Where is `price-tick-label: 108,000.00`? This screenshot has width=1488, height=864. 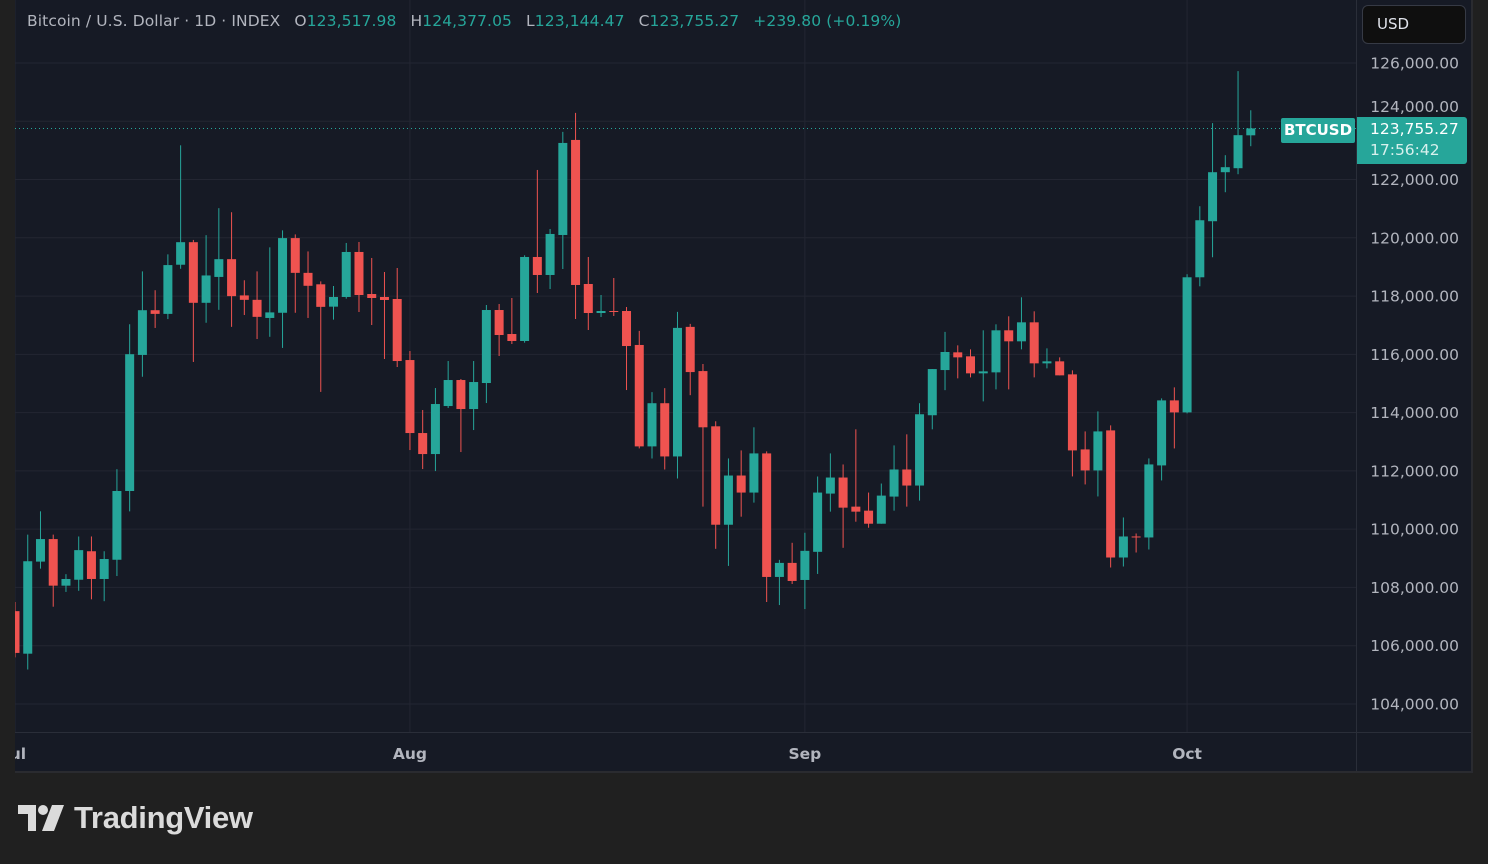
price-tick-label: 108,000.00 is located at coordinates (1414, 588).